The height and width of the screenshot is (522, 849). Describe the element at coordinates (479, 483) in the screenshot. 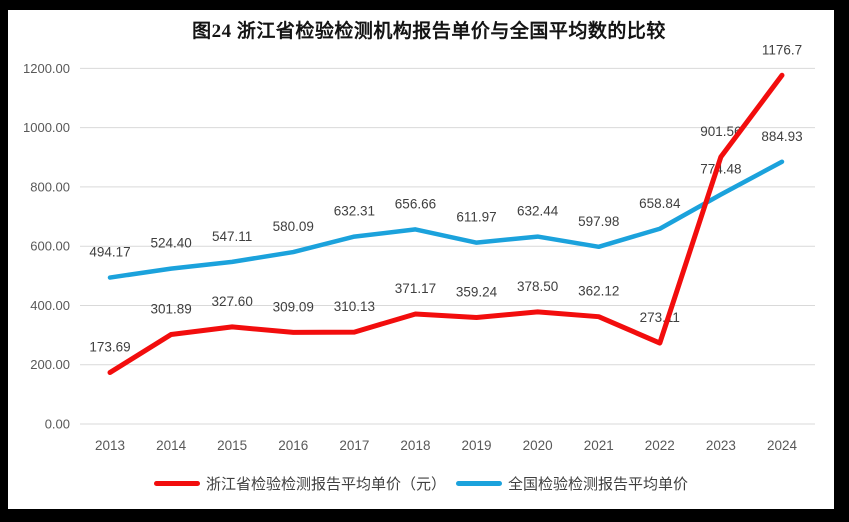

I see `legend-swatch-national-line` at that location.